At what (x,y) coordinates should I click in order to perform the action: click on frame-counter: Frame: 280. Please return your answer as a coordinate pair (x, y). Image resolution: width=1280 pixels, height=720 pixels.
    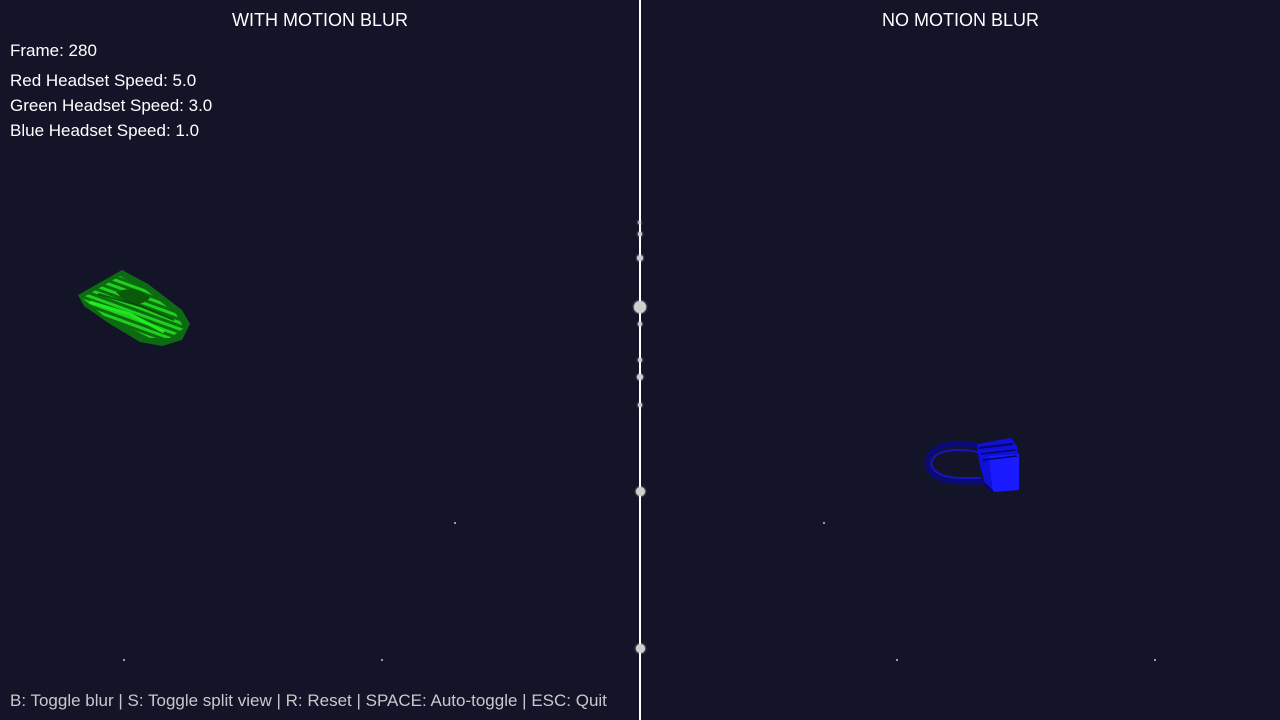
    Looking at the image, I should click on (53, 50).